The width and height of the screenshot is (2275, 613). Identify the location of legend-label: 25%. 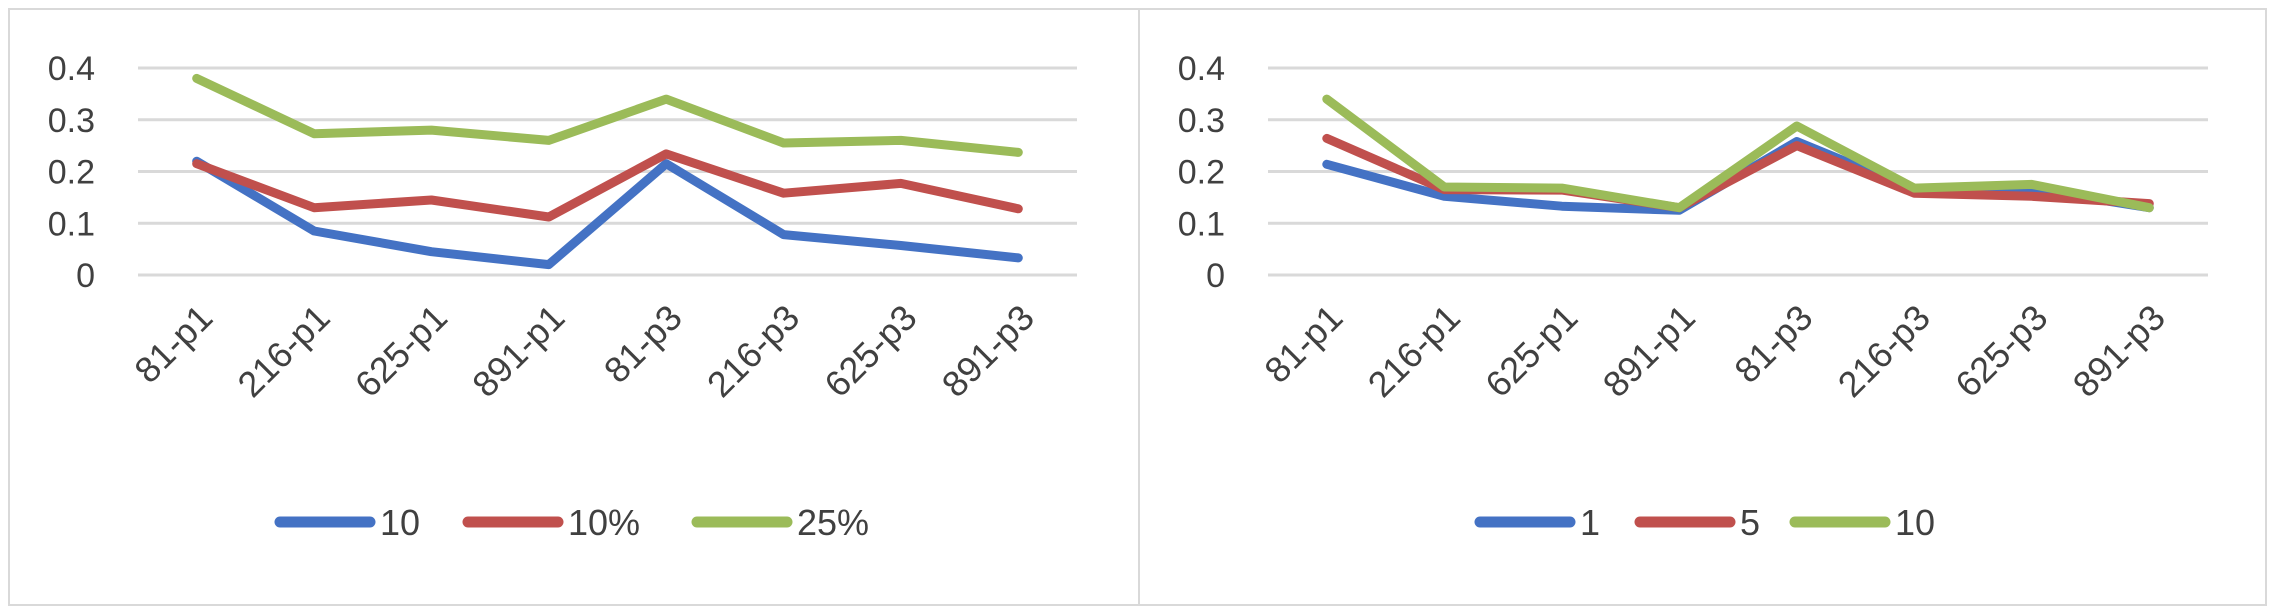
(833, 522).